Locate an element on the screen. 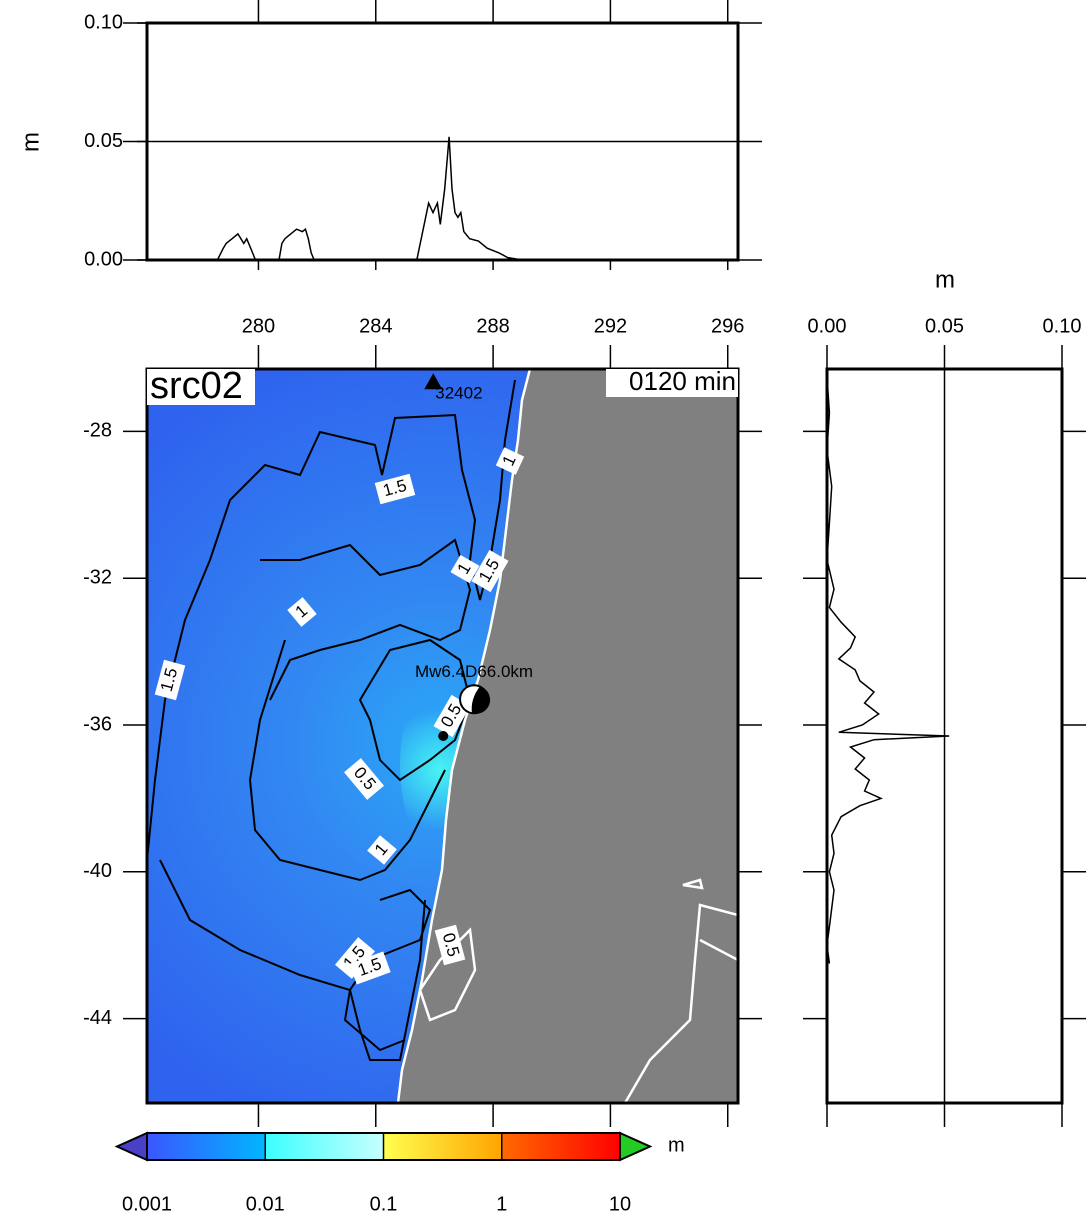  x-tick-label: 288 is located at coordinates (492, 326).